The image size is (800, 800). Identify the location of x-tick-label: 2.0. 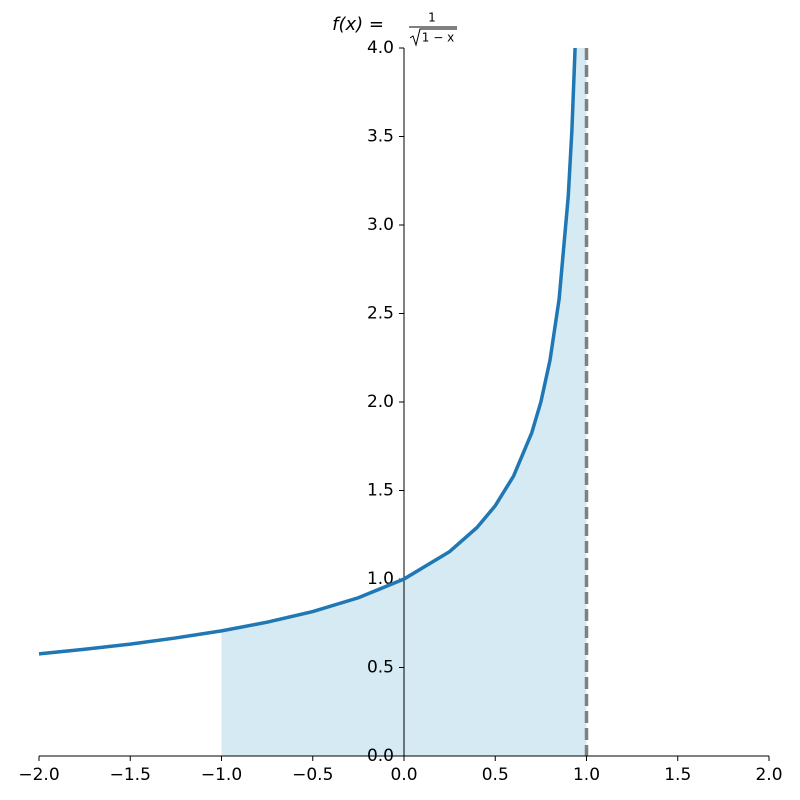
(768, 775).